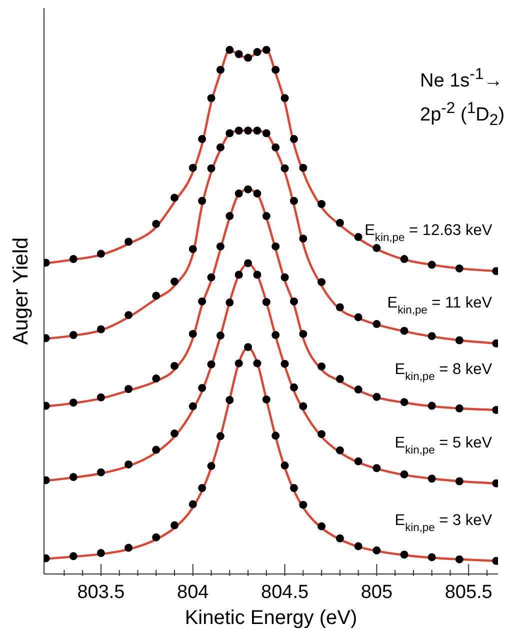  What do you see at coordinates (468, 592) in the screenshot?
I see `x-tick-label: 805.5` at bounding box center [468, 592].